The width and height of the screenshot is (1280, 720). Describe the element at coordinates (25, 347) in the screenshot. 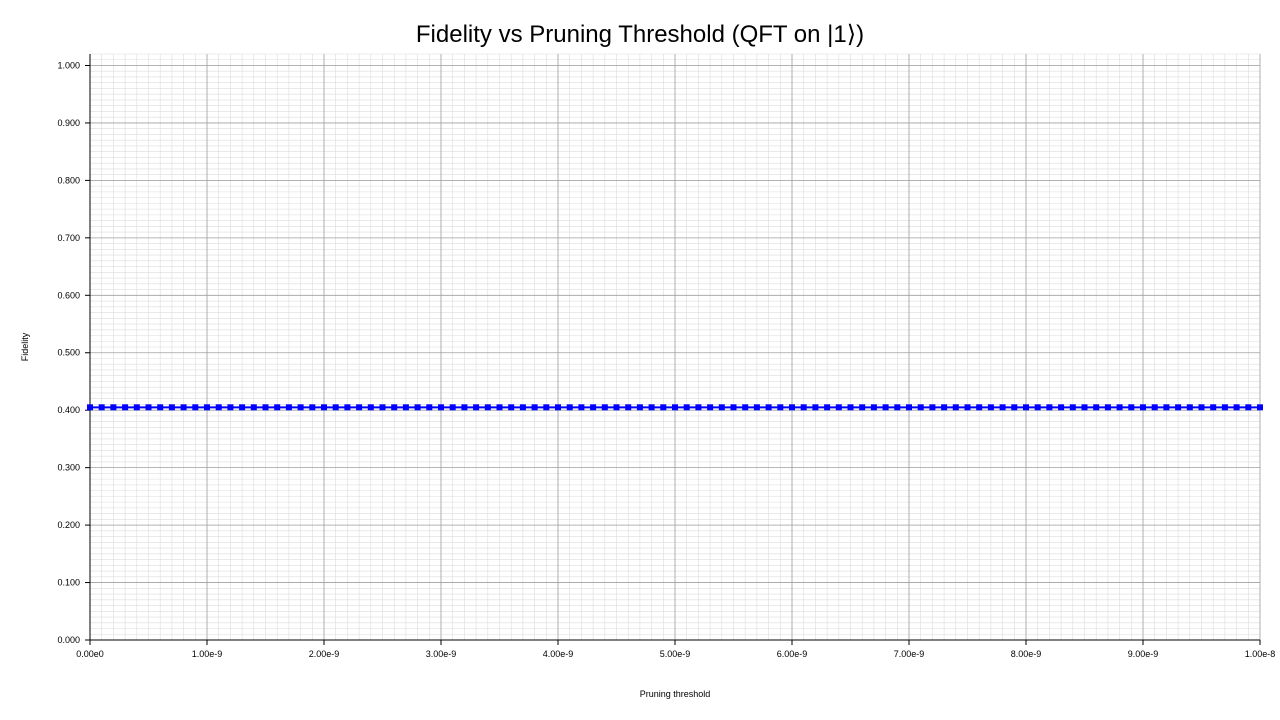

I see `y-axis-label: Fidelity` at that location.